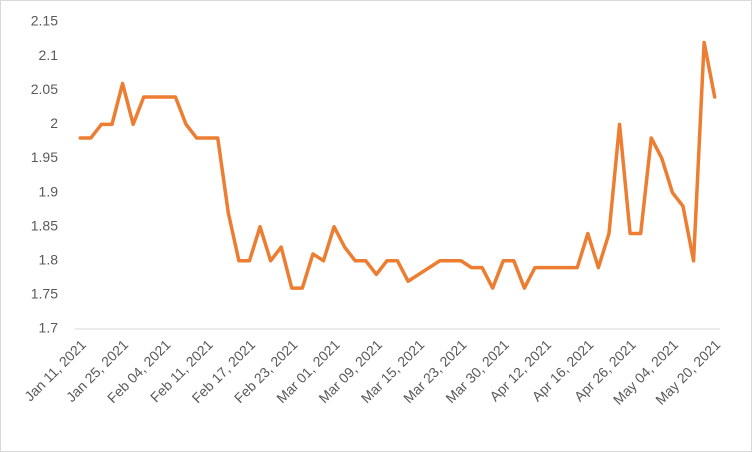 Image resolution: width=752 pixels, height=452 pixels. Describe the element at coordinates (44, 225) in the screenshot. I see `y-tick-label: 1.85` at that location.